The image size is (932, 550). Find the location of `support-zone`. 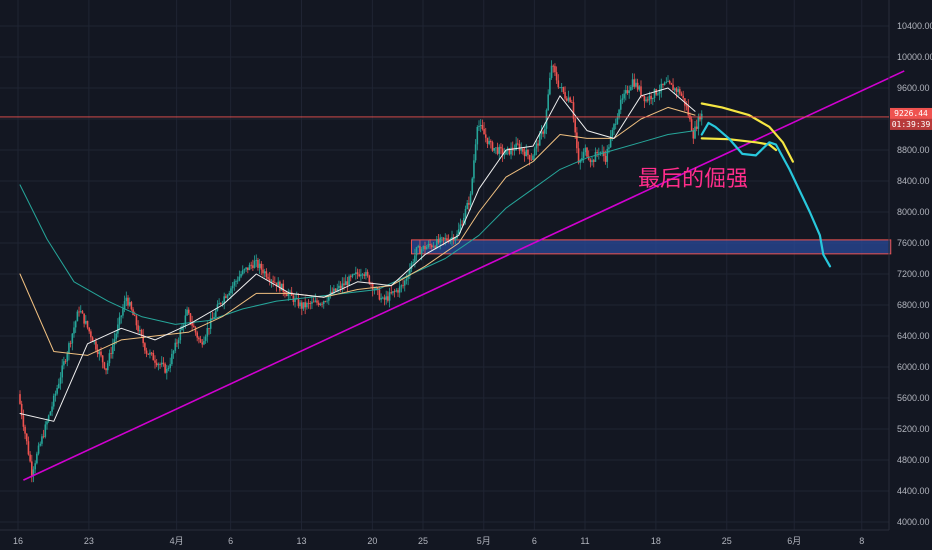

support-zone is located at coordinates (651, 247).